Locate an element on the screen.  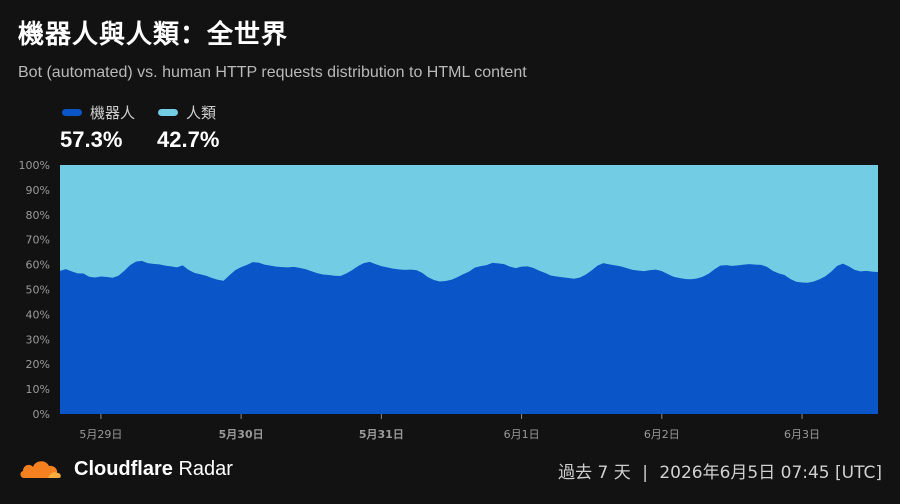
footer-meta: 過去 7 天 | 2026年6月5日 07:45 [UTC] is located at coordinates (720, 470).